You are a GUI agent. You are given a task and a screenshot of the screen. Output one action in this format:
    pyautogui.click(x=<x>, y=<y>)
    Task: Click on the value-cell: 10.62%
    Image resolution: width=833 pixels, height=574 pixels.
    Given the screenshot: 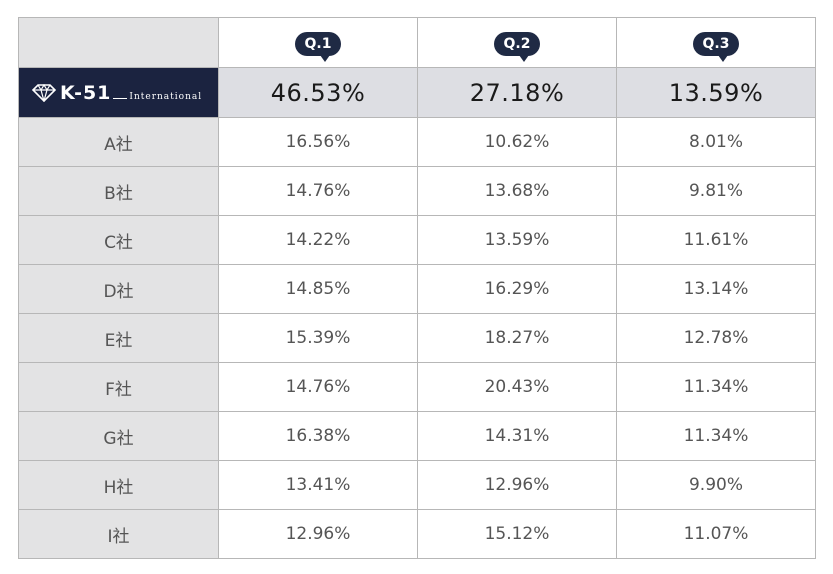 What is the action you would take?
    pyautogui.click(x=517, y=142)
    